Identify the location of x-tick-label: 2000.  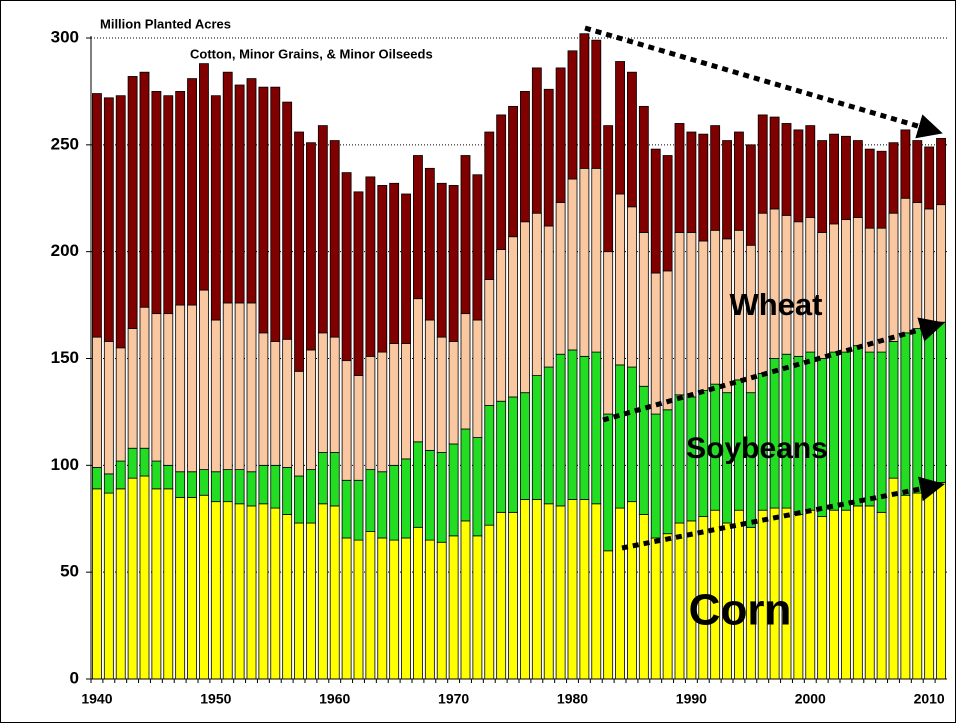
(810, 699).